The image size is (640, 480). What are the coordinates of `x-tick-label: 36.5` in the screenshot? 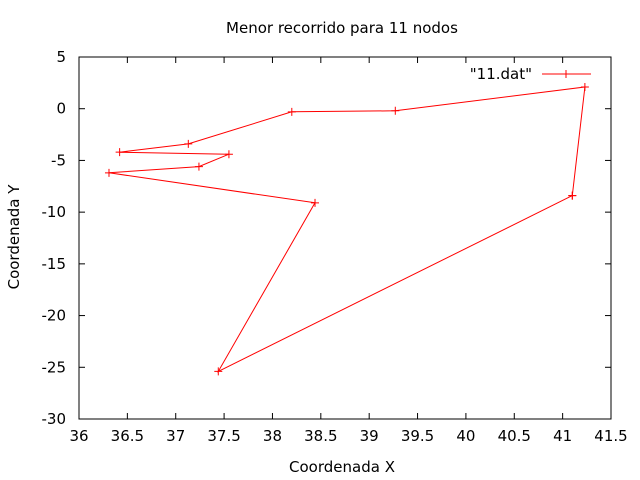 It's located at (127, 436).